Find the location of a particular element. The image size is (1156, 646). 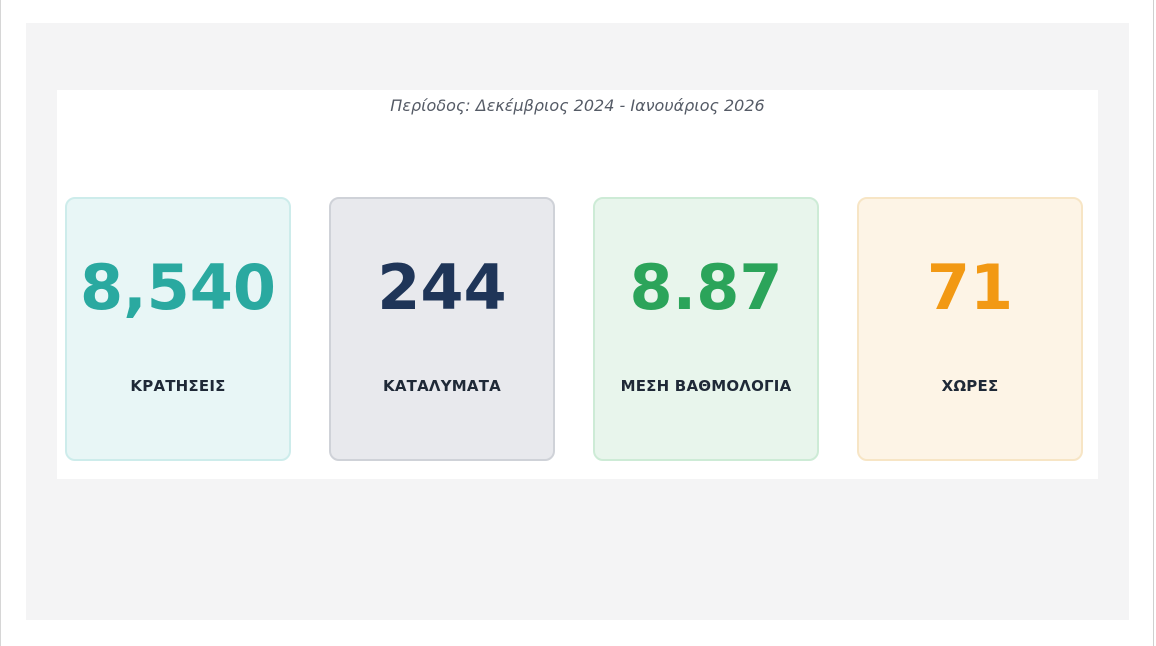

window-border-left is located at coordinates (0, 323).